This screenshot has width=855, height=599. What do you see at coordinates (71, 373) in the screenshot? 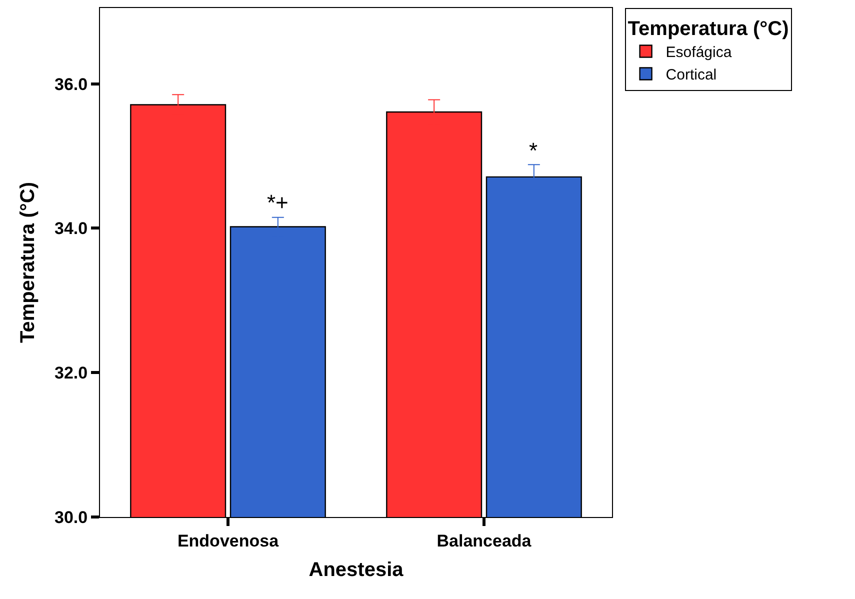
I see `y-tick-label: 32.0` at bounding box center [71, 373].